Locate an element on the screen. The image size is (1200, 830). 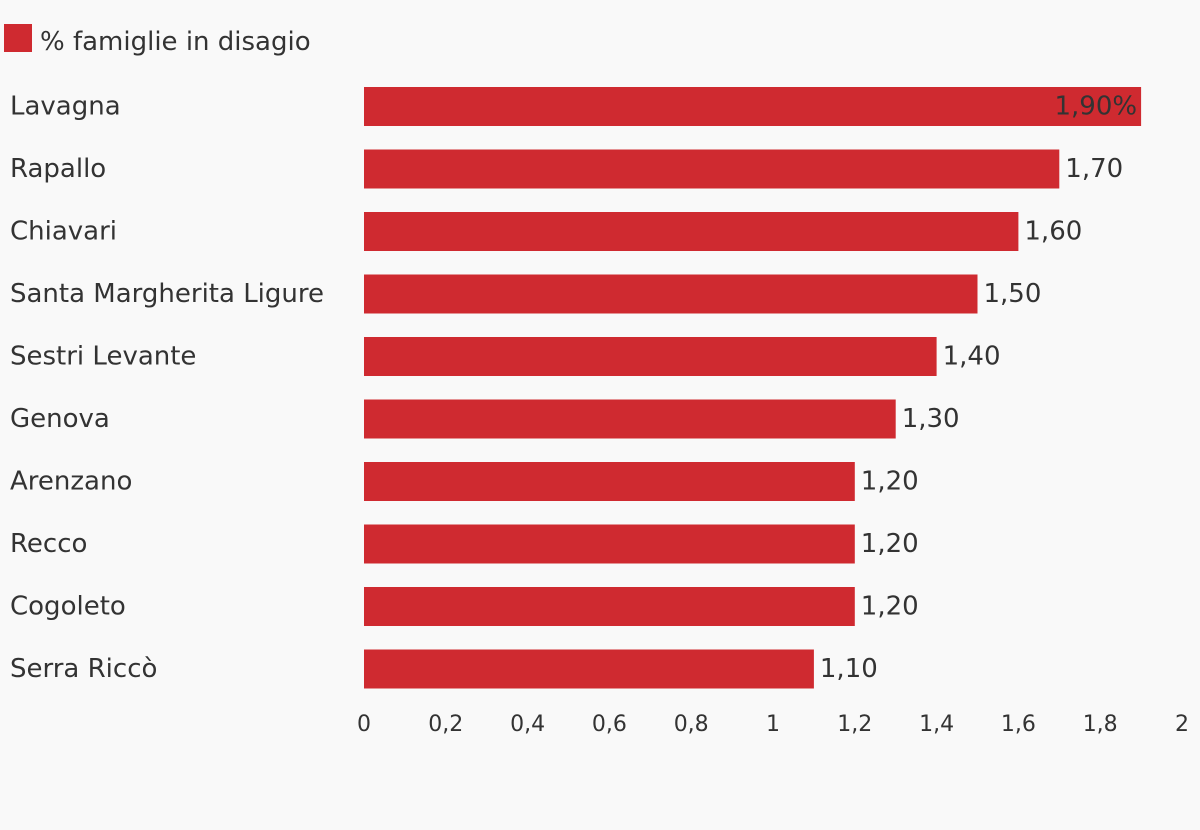
value-label: 1,90% is located at coordinates (1095, 107).